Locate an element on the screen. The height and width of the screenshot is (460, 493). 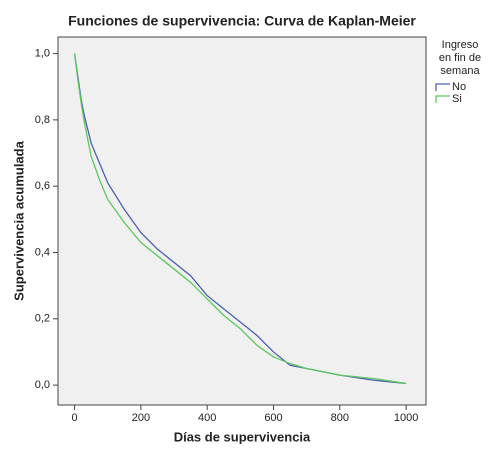
y-axis-title: Supervivencia acumulada is located at coordinates (18, 220).